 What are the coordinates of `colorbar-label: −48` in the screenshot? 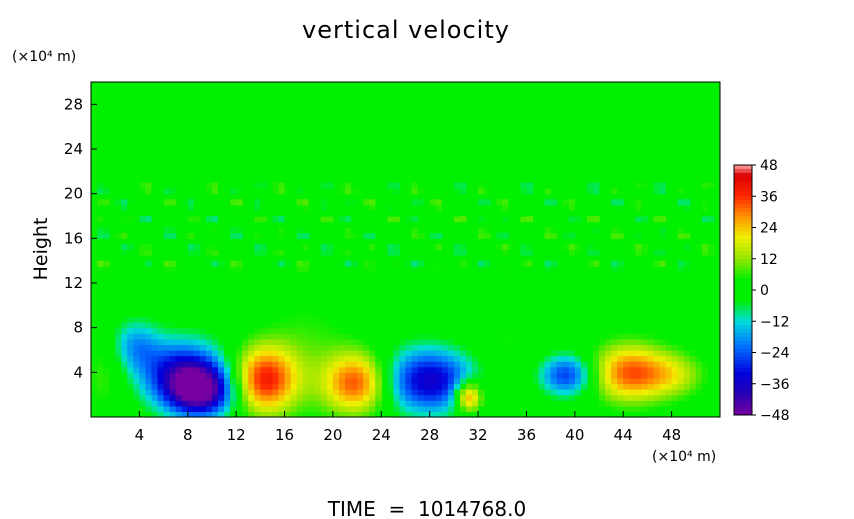 It's located at (775, 416).